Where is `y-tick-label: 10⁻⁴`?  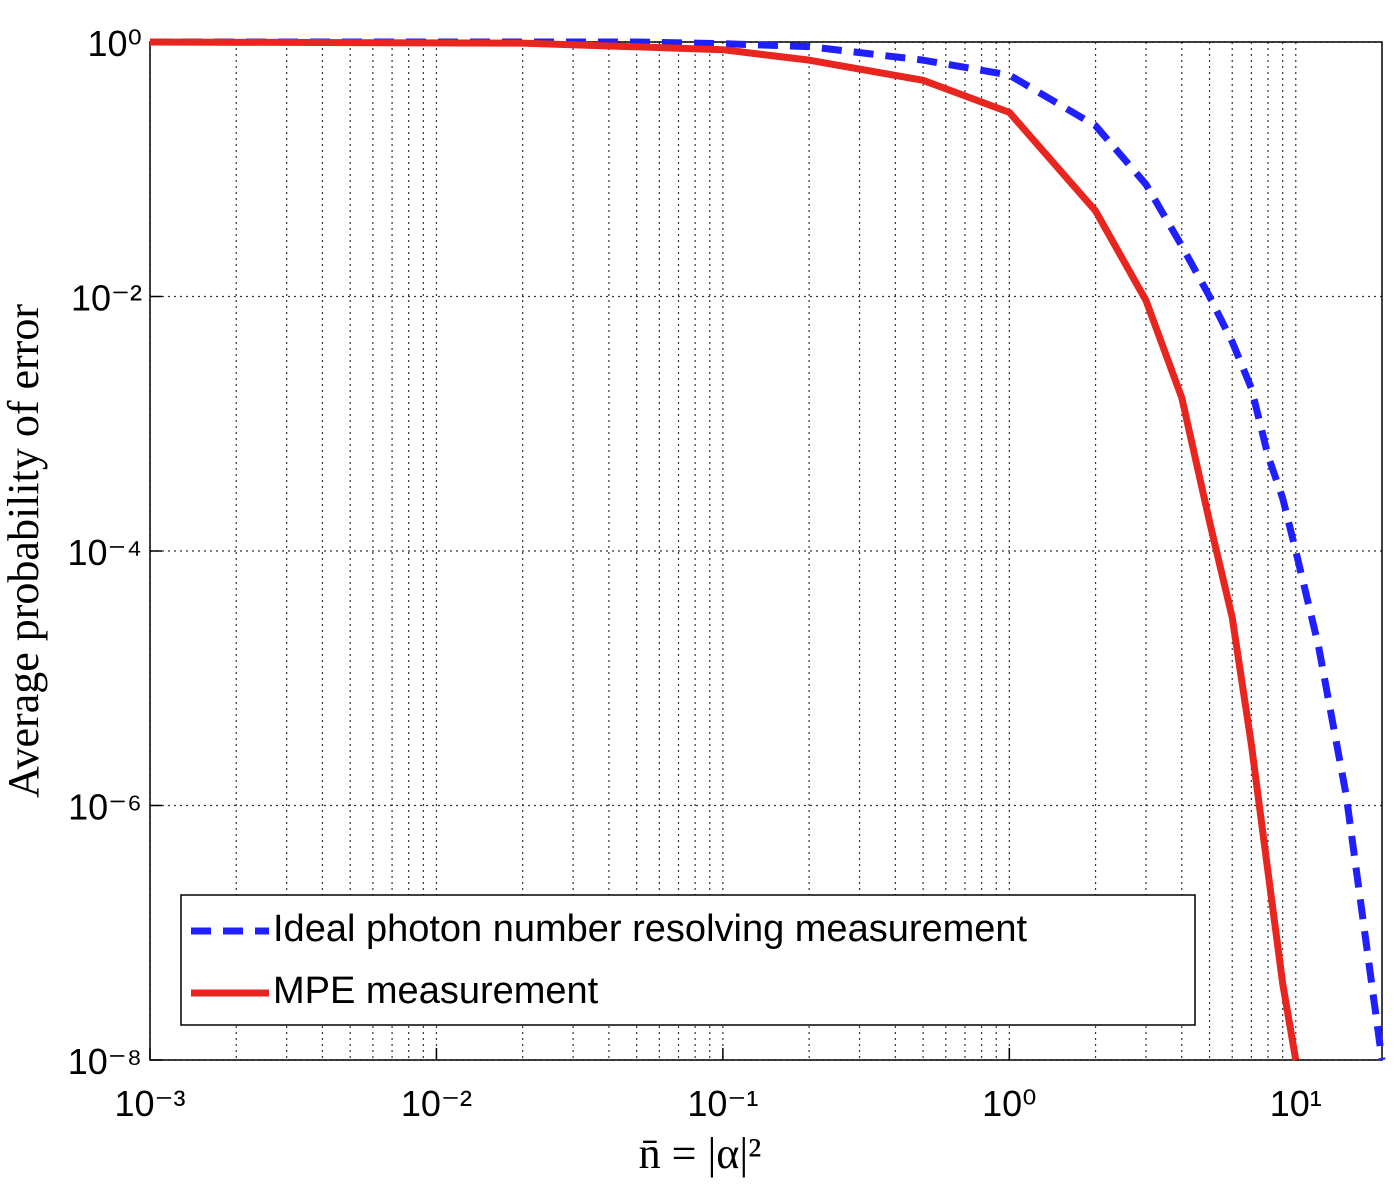 y-tick-label: 10⁻⁴ is located at coordinates (104, 552).